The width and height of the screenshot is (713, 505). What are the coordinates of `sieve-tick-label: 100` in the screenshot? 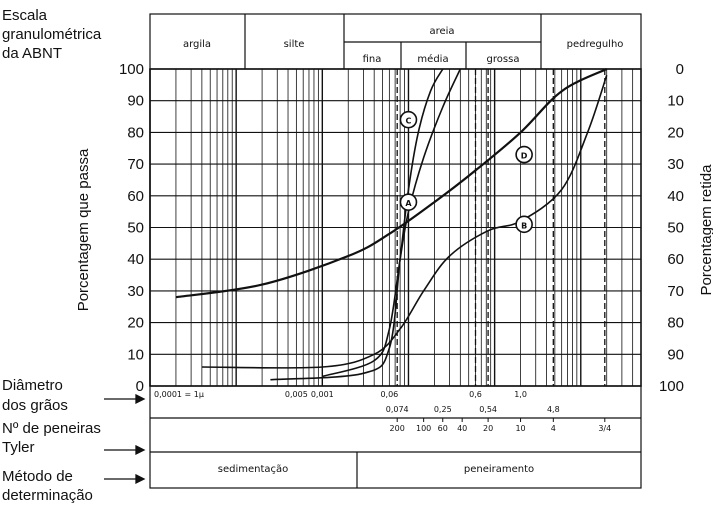 It's located at (423, 428).